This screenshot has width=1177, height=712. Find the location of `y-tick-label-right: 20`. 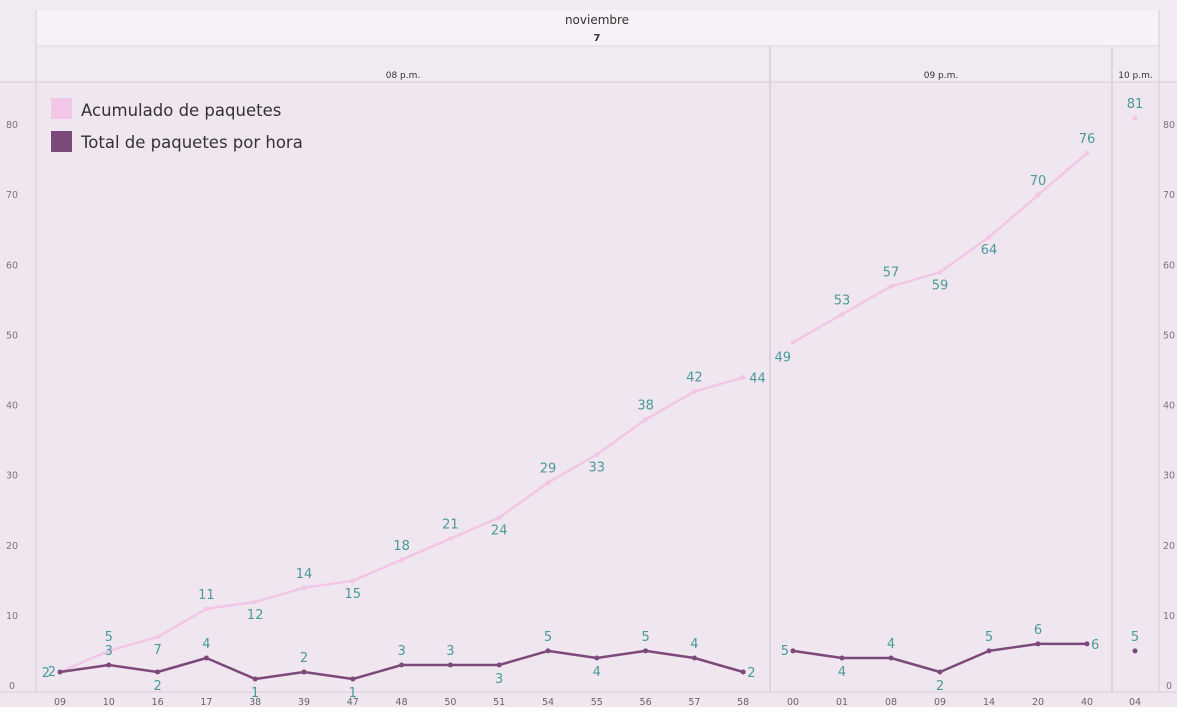

y-tick-label-right: 20 is located at coordinates (1169, 546).